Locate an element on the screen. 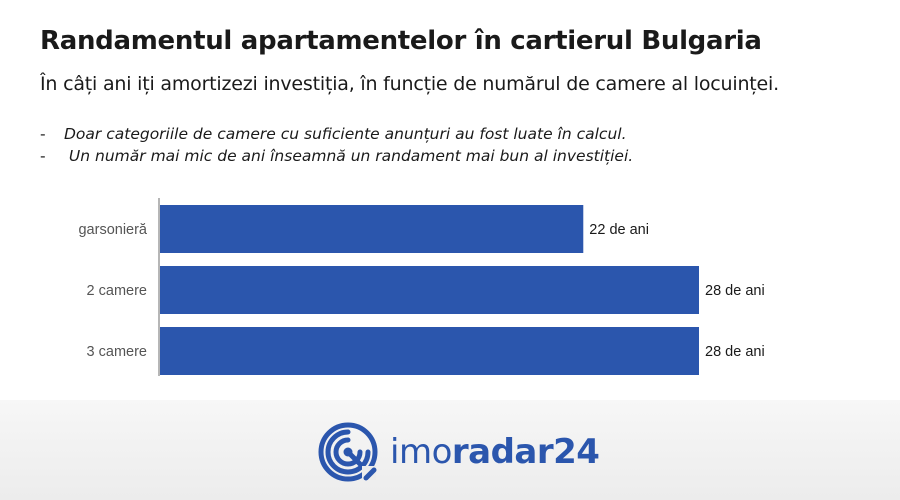  category-label: garsonieră is located at coordinates (112, 230).